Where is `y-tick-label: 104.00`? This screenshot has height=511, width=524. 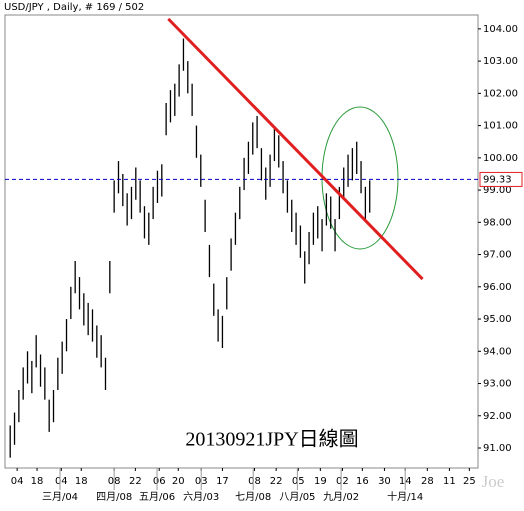
y-tick-label: 104.00 is located at coordinates (500, 29).